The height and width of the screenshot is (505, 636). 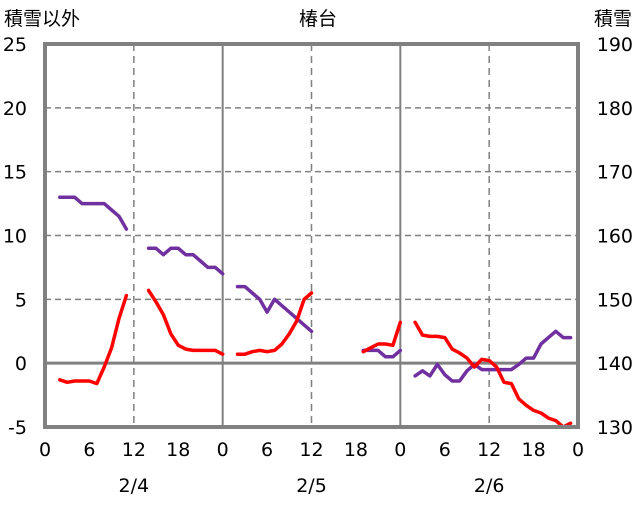 I want to click on y-right-tick-label: 180, so click(x=615, y=109).